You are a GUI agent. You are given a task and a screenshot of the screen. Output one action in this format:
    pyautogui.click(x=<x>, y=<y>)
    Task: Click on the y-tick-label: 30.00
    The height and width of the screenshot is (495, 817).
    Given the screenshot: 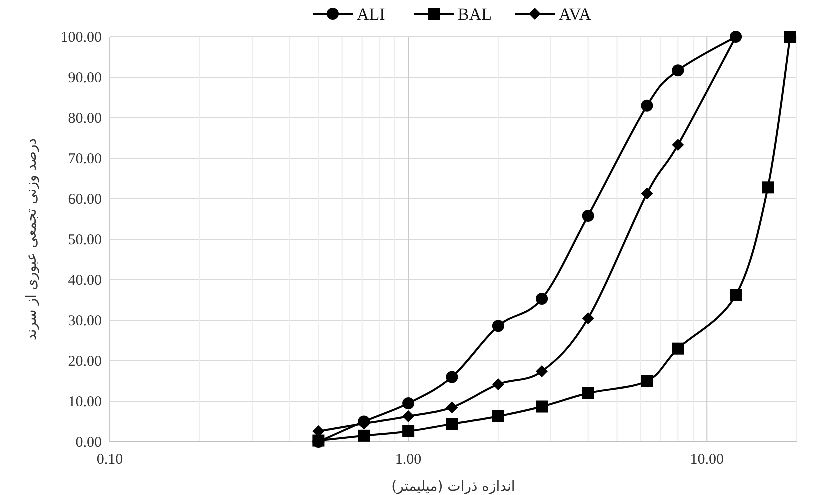 What is the action you would take?
    pyautogui.click(x=85, y=322)
    